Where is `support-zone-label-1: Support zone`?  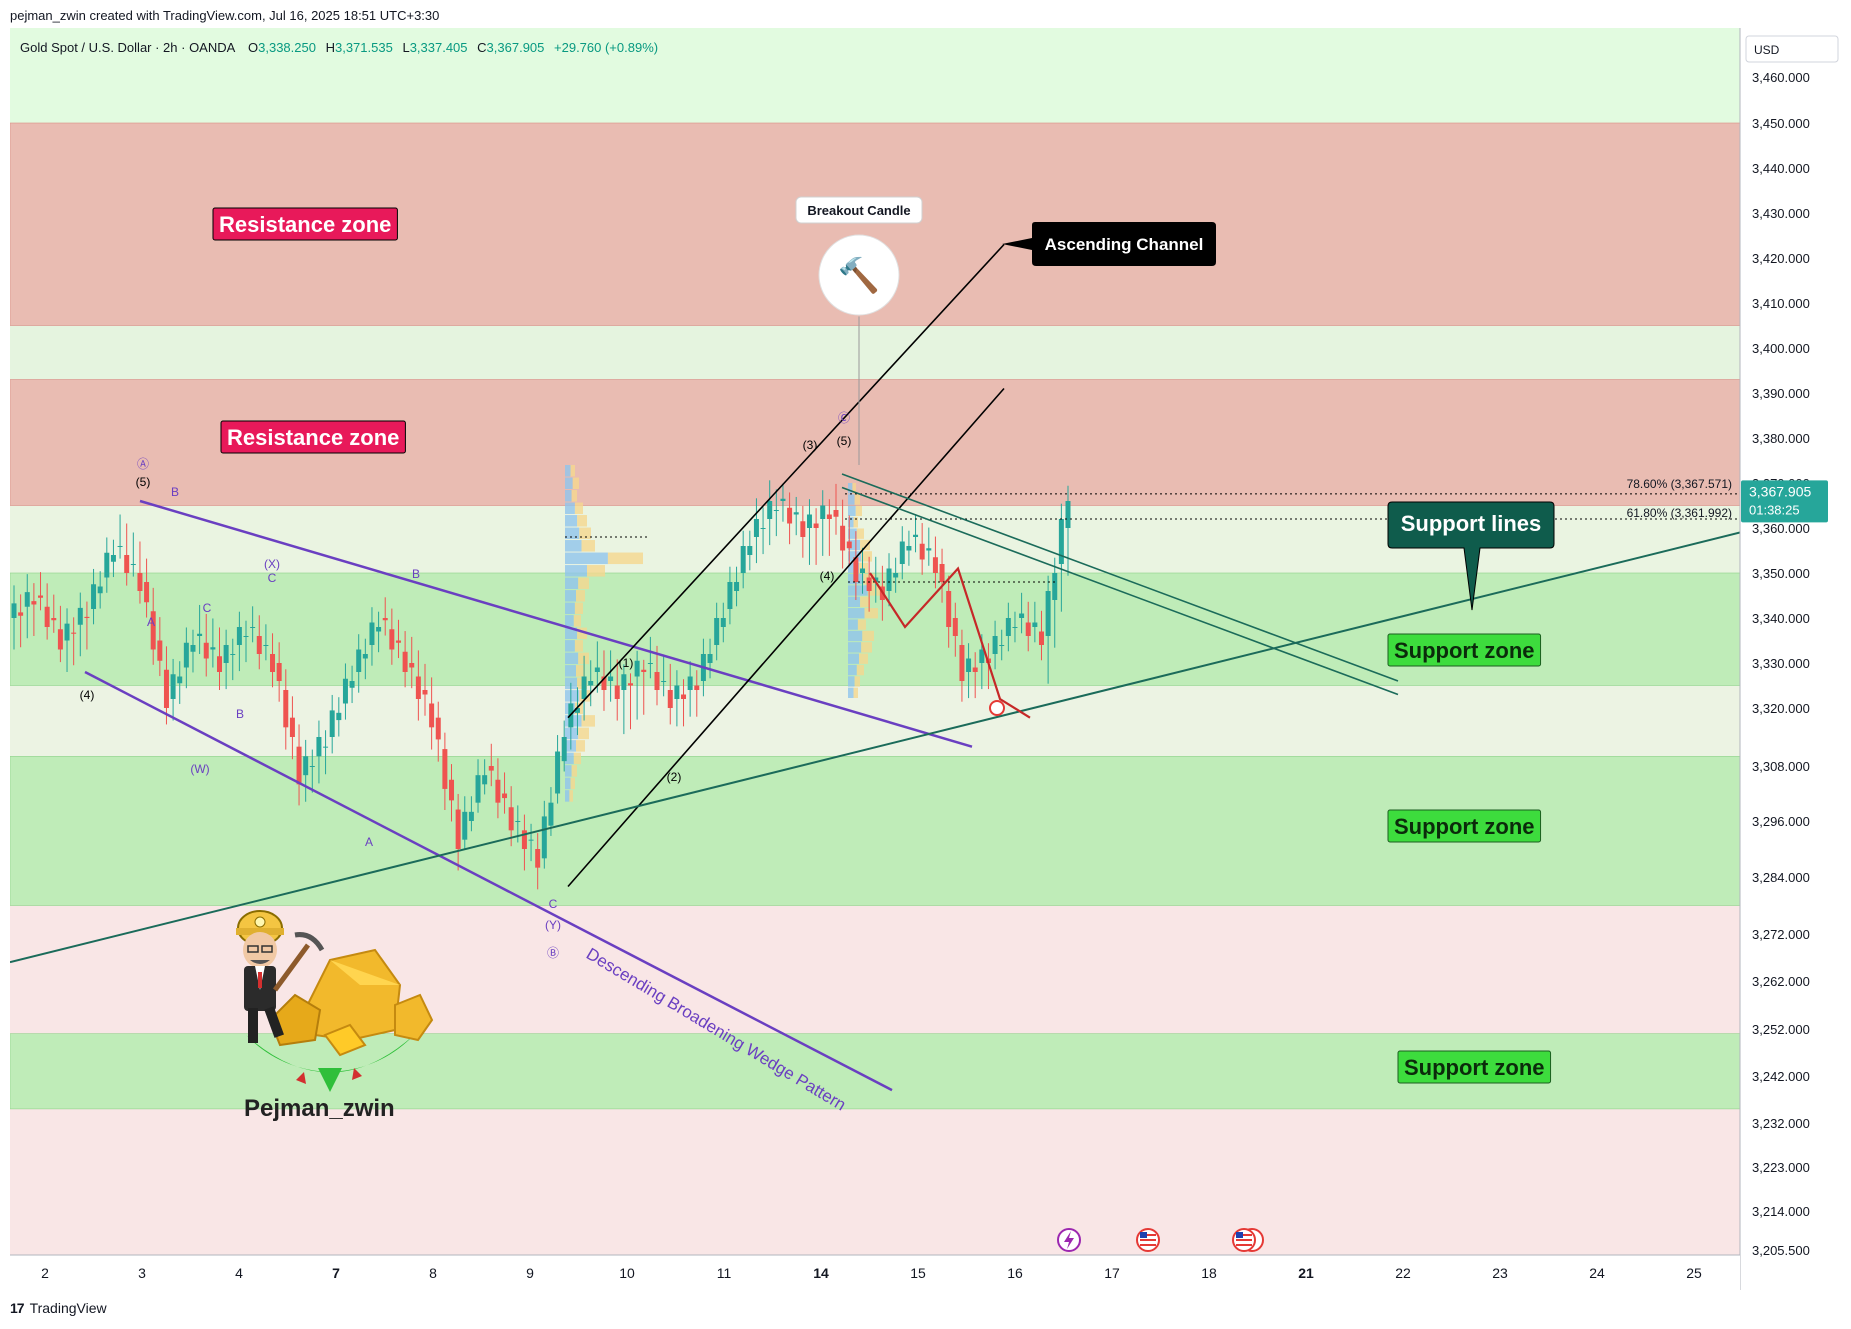 support-zone-label-1: Support zone is located at coordinates (1464, 650).